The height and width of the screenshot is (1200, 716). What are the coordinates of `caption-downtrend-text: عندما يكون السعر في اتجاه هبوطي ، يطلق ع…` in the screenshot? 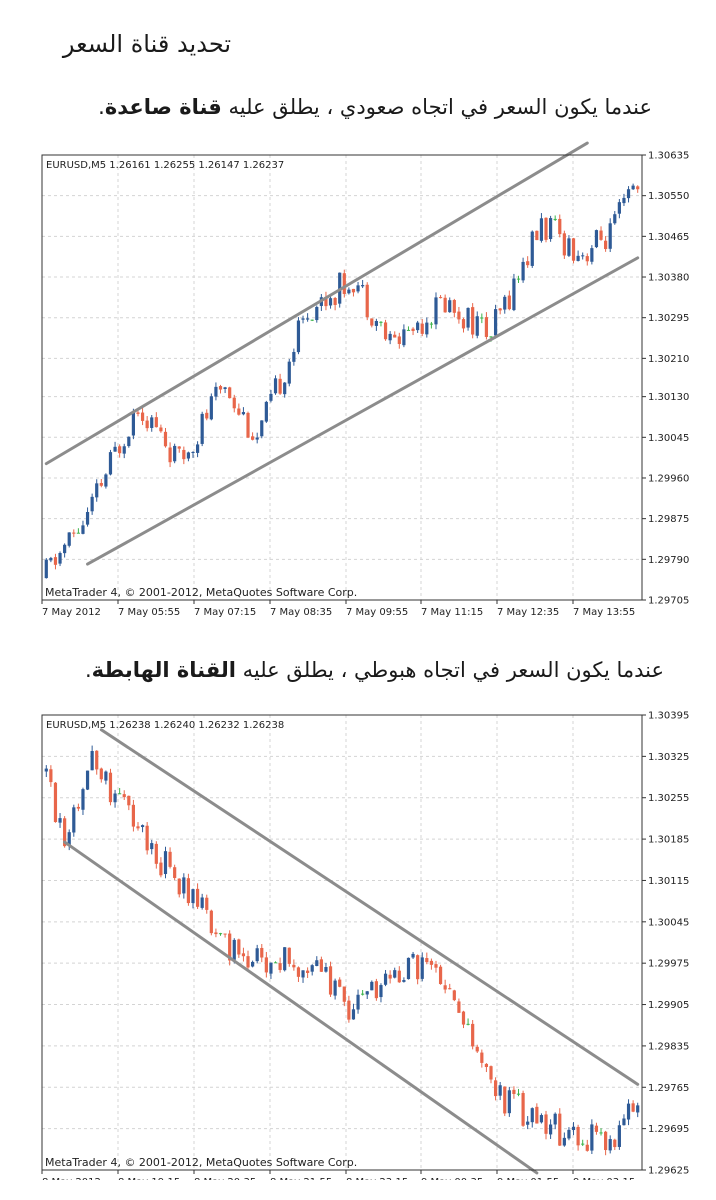 It's located at (449, 670).